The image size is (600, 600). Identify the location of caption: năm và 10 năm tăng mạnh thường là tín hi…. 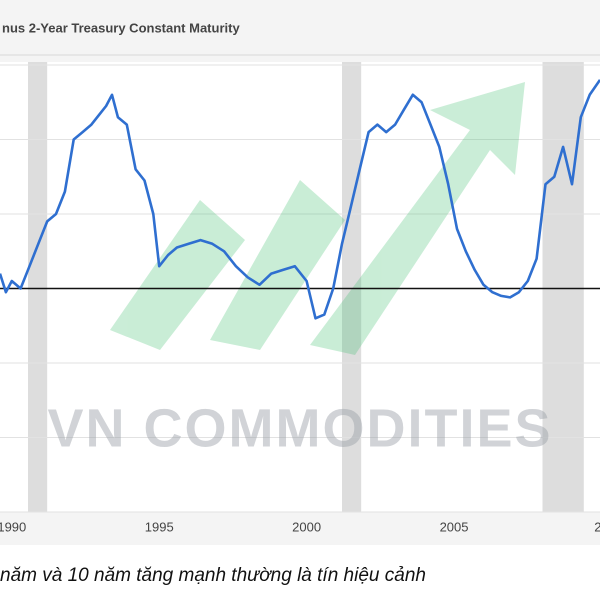
(213, 575).